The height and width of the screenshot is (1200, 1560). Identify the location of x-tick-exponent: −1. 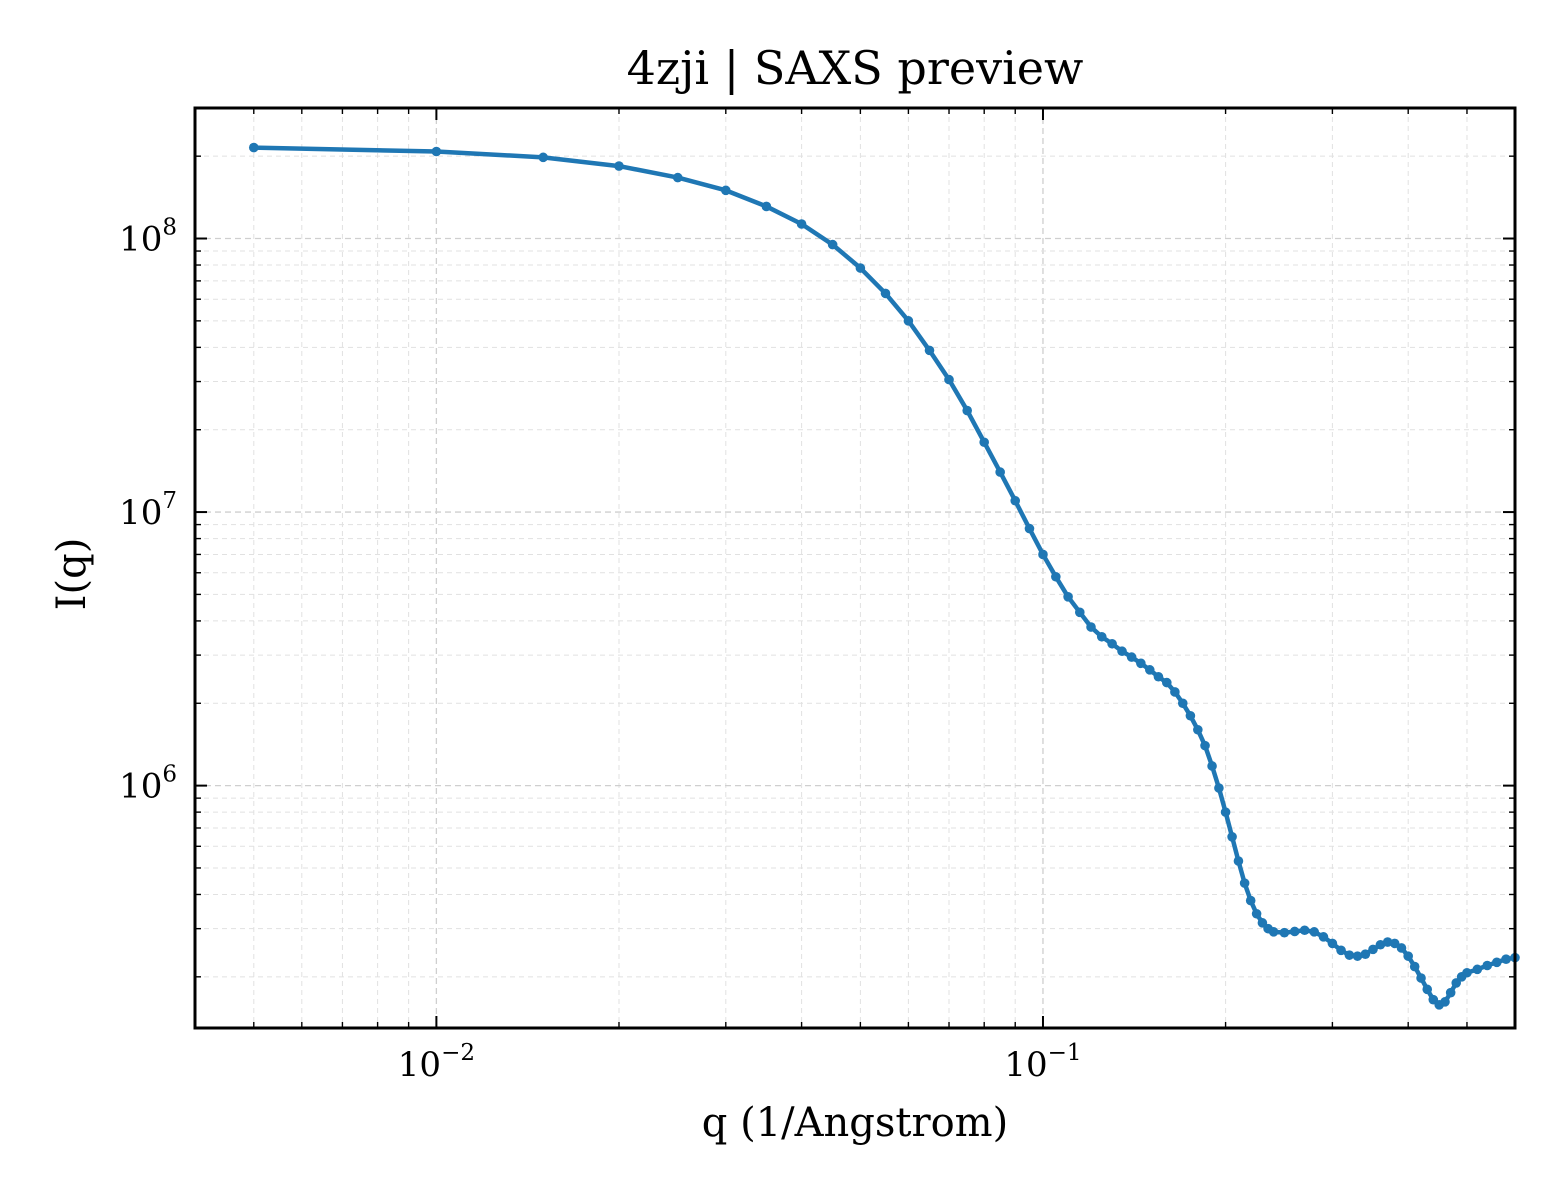
(1065, 1053).